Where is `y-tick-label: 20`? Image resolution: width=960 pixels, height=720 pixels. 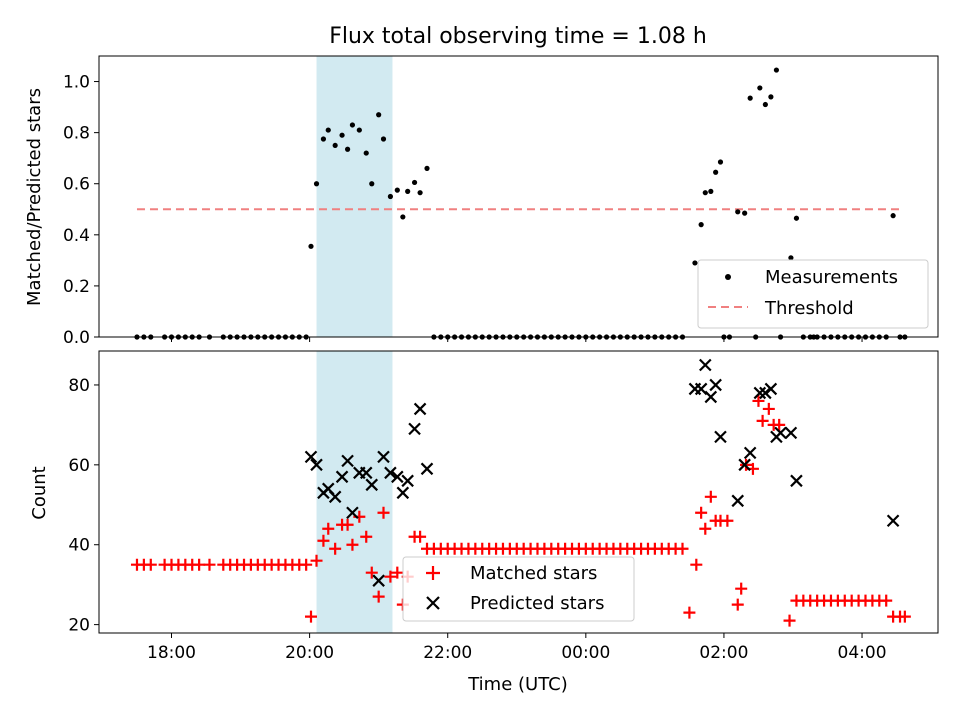 y-tick-label: 20 is located at coordinates (79, 626).